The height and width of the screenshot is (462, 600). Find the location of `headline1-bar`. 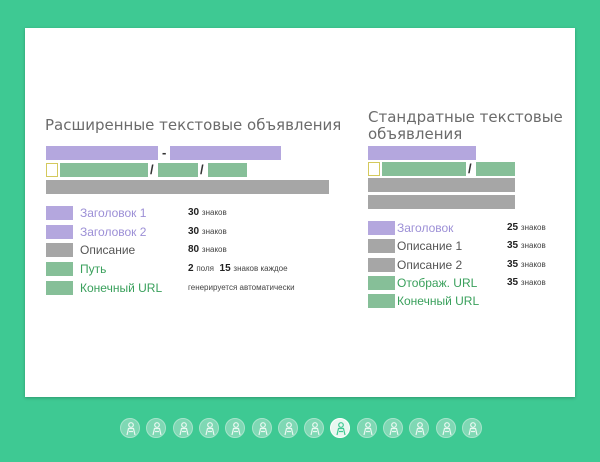

headline1-bar is located at coordinates (102, 153).